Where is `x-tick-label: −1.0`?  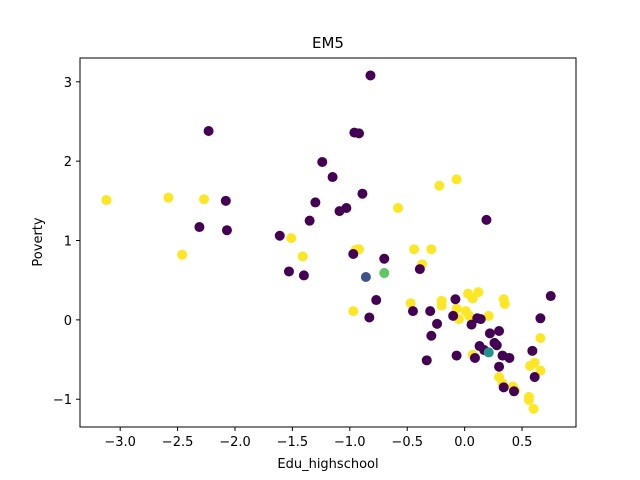
x-tick-label: −1.0 is located at coordinates (350, 442).